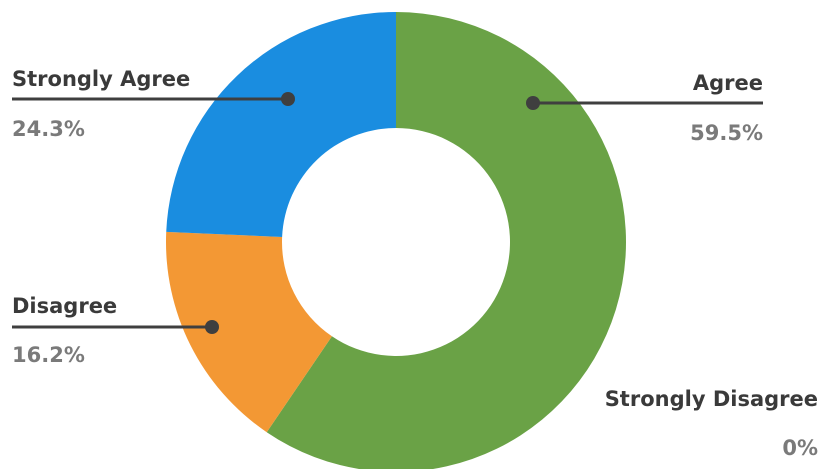 The image size is (823, 469). What do you see at coordinates (800, 448) in the screenshot?
I see `value-strongly-disagree: 0%` at bounding box center [800, 448].